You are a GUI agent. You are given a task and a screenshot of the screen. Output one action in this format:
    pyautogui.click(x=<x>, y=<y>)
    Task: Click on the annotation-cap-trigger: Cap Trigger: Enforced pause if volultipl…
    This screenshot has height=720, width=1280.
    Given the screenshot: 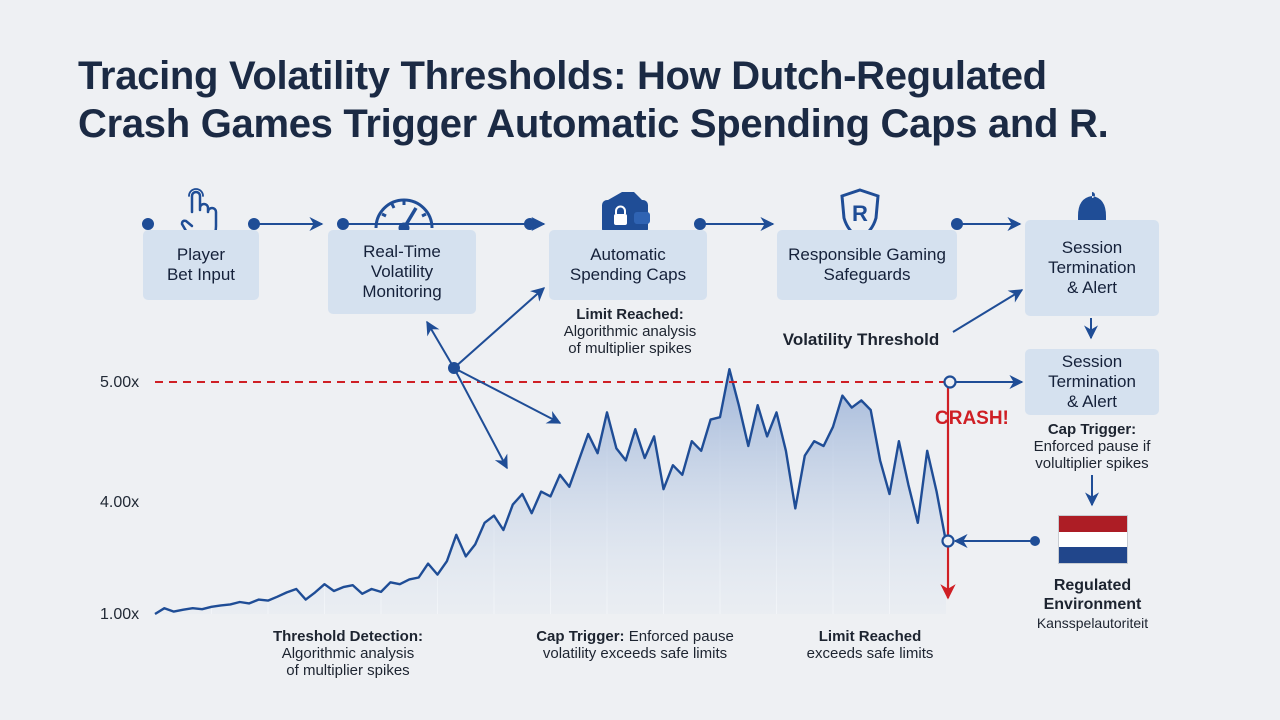 What is the action you would take?
    pyautogui.click(x=1092, y=446)
    